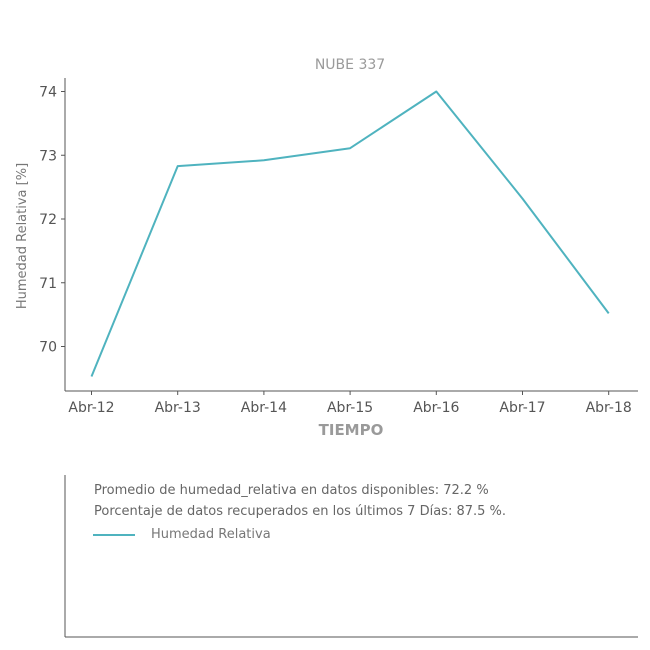  I want to click on y-tick-label-74: 74, so click(48, 93).